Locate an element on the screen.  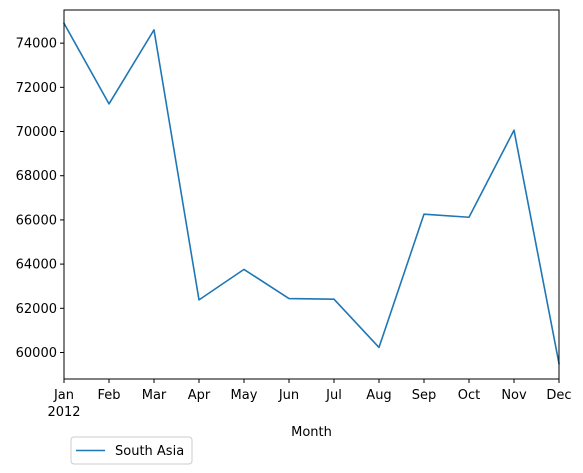
y-tick-label: 68000 is located at coordinates (36, 176).